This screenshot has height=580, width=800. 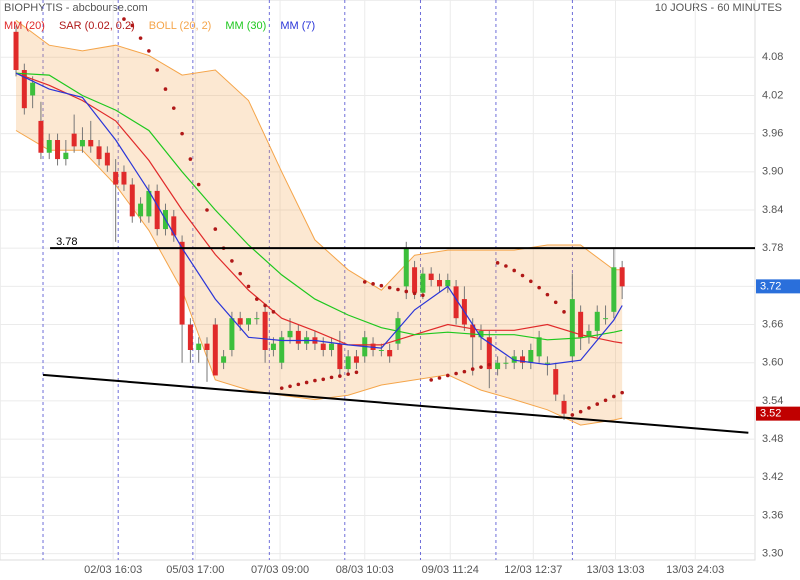 What do you see at coordinates (772, 515) in the screenshot?
I see `y-tick-label: 3.36` at bounding box center [772, 515].